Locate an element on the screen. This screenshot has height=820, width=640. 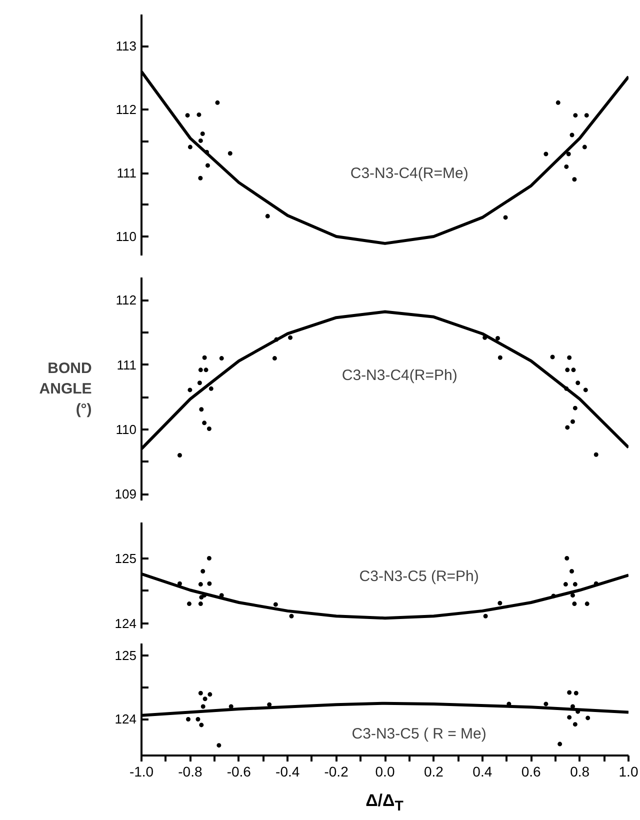
x-tick-label: 1.0 is located at coordinates (628, 772).